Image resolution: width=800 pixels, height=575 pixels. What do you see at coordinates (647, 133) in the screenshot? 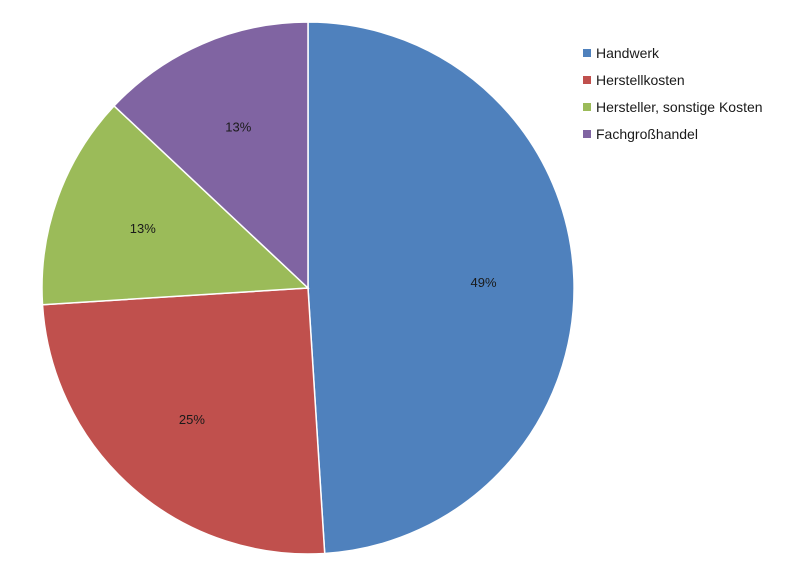
I see `legend-label: Fachgroßhandel` at bounding box center [647, 133].